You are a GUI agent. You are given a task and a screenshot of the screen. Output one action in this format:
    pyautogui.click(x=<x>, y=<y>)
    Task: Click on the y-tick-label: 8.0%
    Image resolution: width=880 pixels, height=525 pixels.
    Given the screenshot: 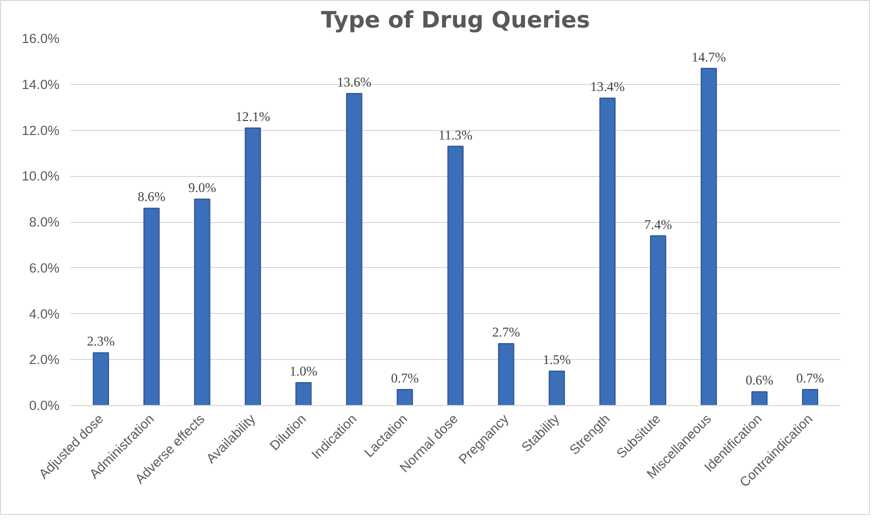 What is the action you would take?
    pyautogui.click(x=44, y=222)
    